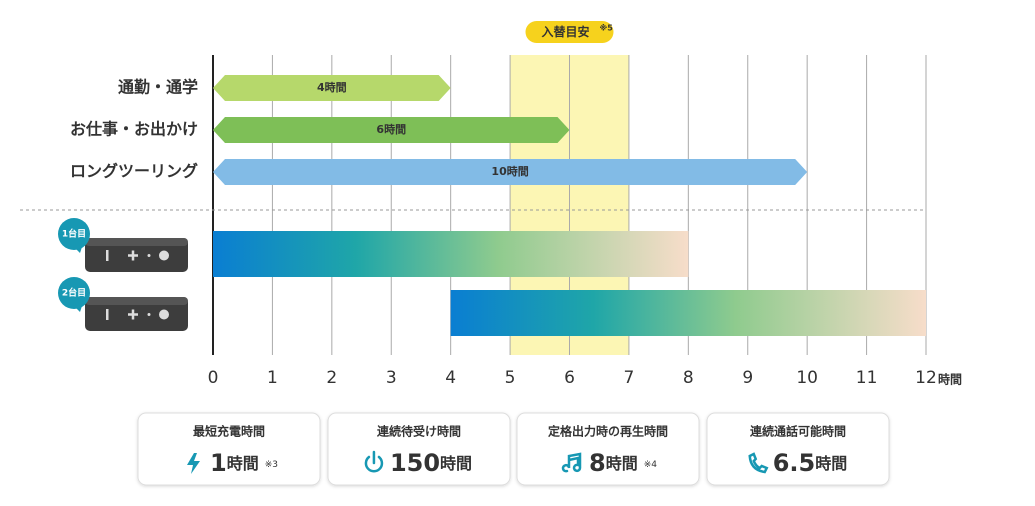  Describe the element at coordinates (213, 378) in the screenshot. I see `x-tick-label: 0` at that location.